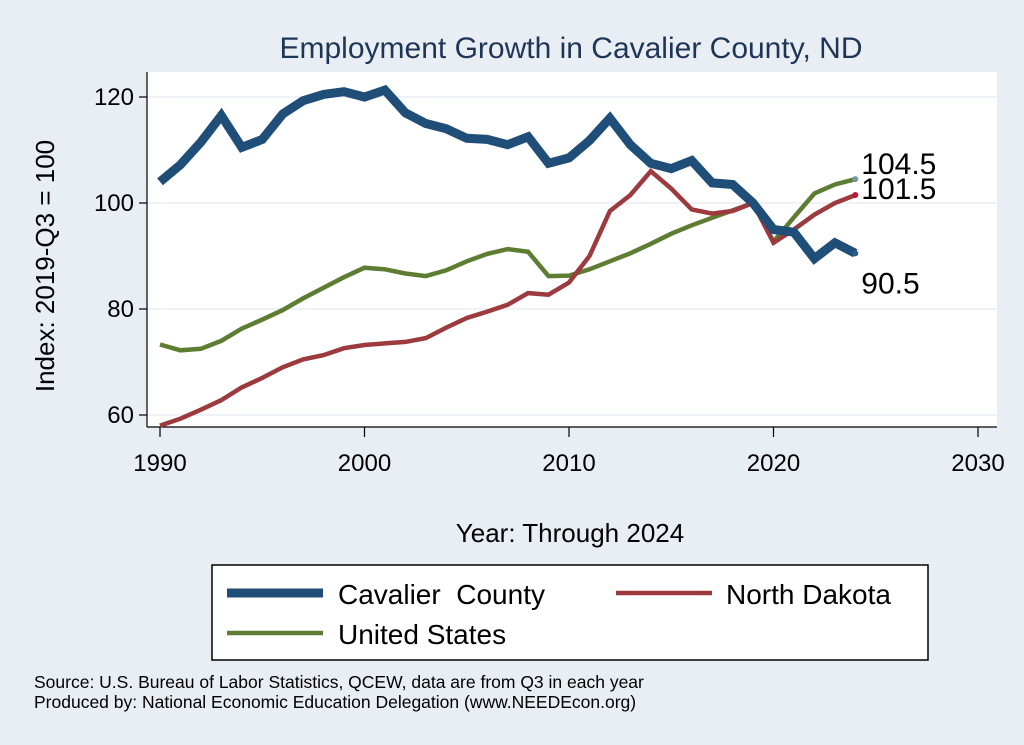 The width and height of the screenshot is (1024, 745). What do you see at coordinates (114, 203) in the screenshot?
I see `y-tick-label-100: 100` at bounding box center [114, 203].